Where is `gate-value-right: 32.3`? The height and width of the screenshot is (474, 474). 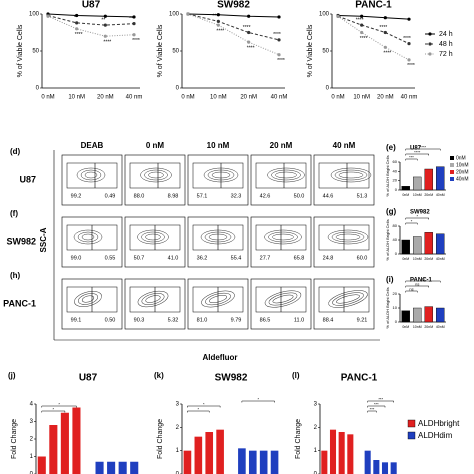 gate-value-right: 32.3 is located at coordinates (236, 196).